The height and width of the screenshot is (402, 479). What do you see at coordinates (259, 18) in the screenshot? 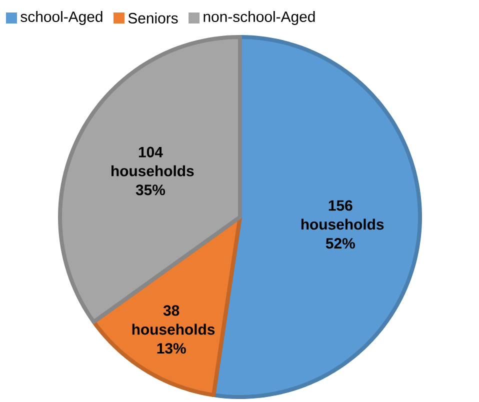
I see `legend-label: non-school-Aged` at bounding box center [259, 18].